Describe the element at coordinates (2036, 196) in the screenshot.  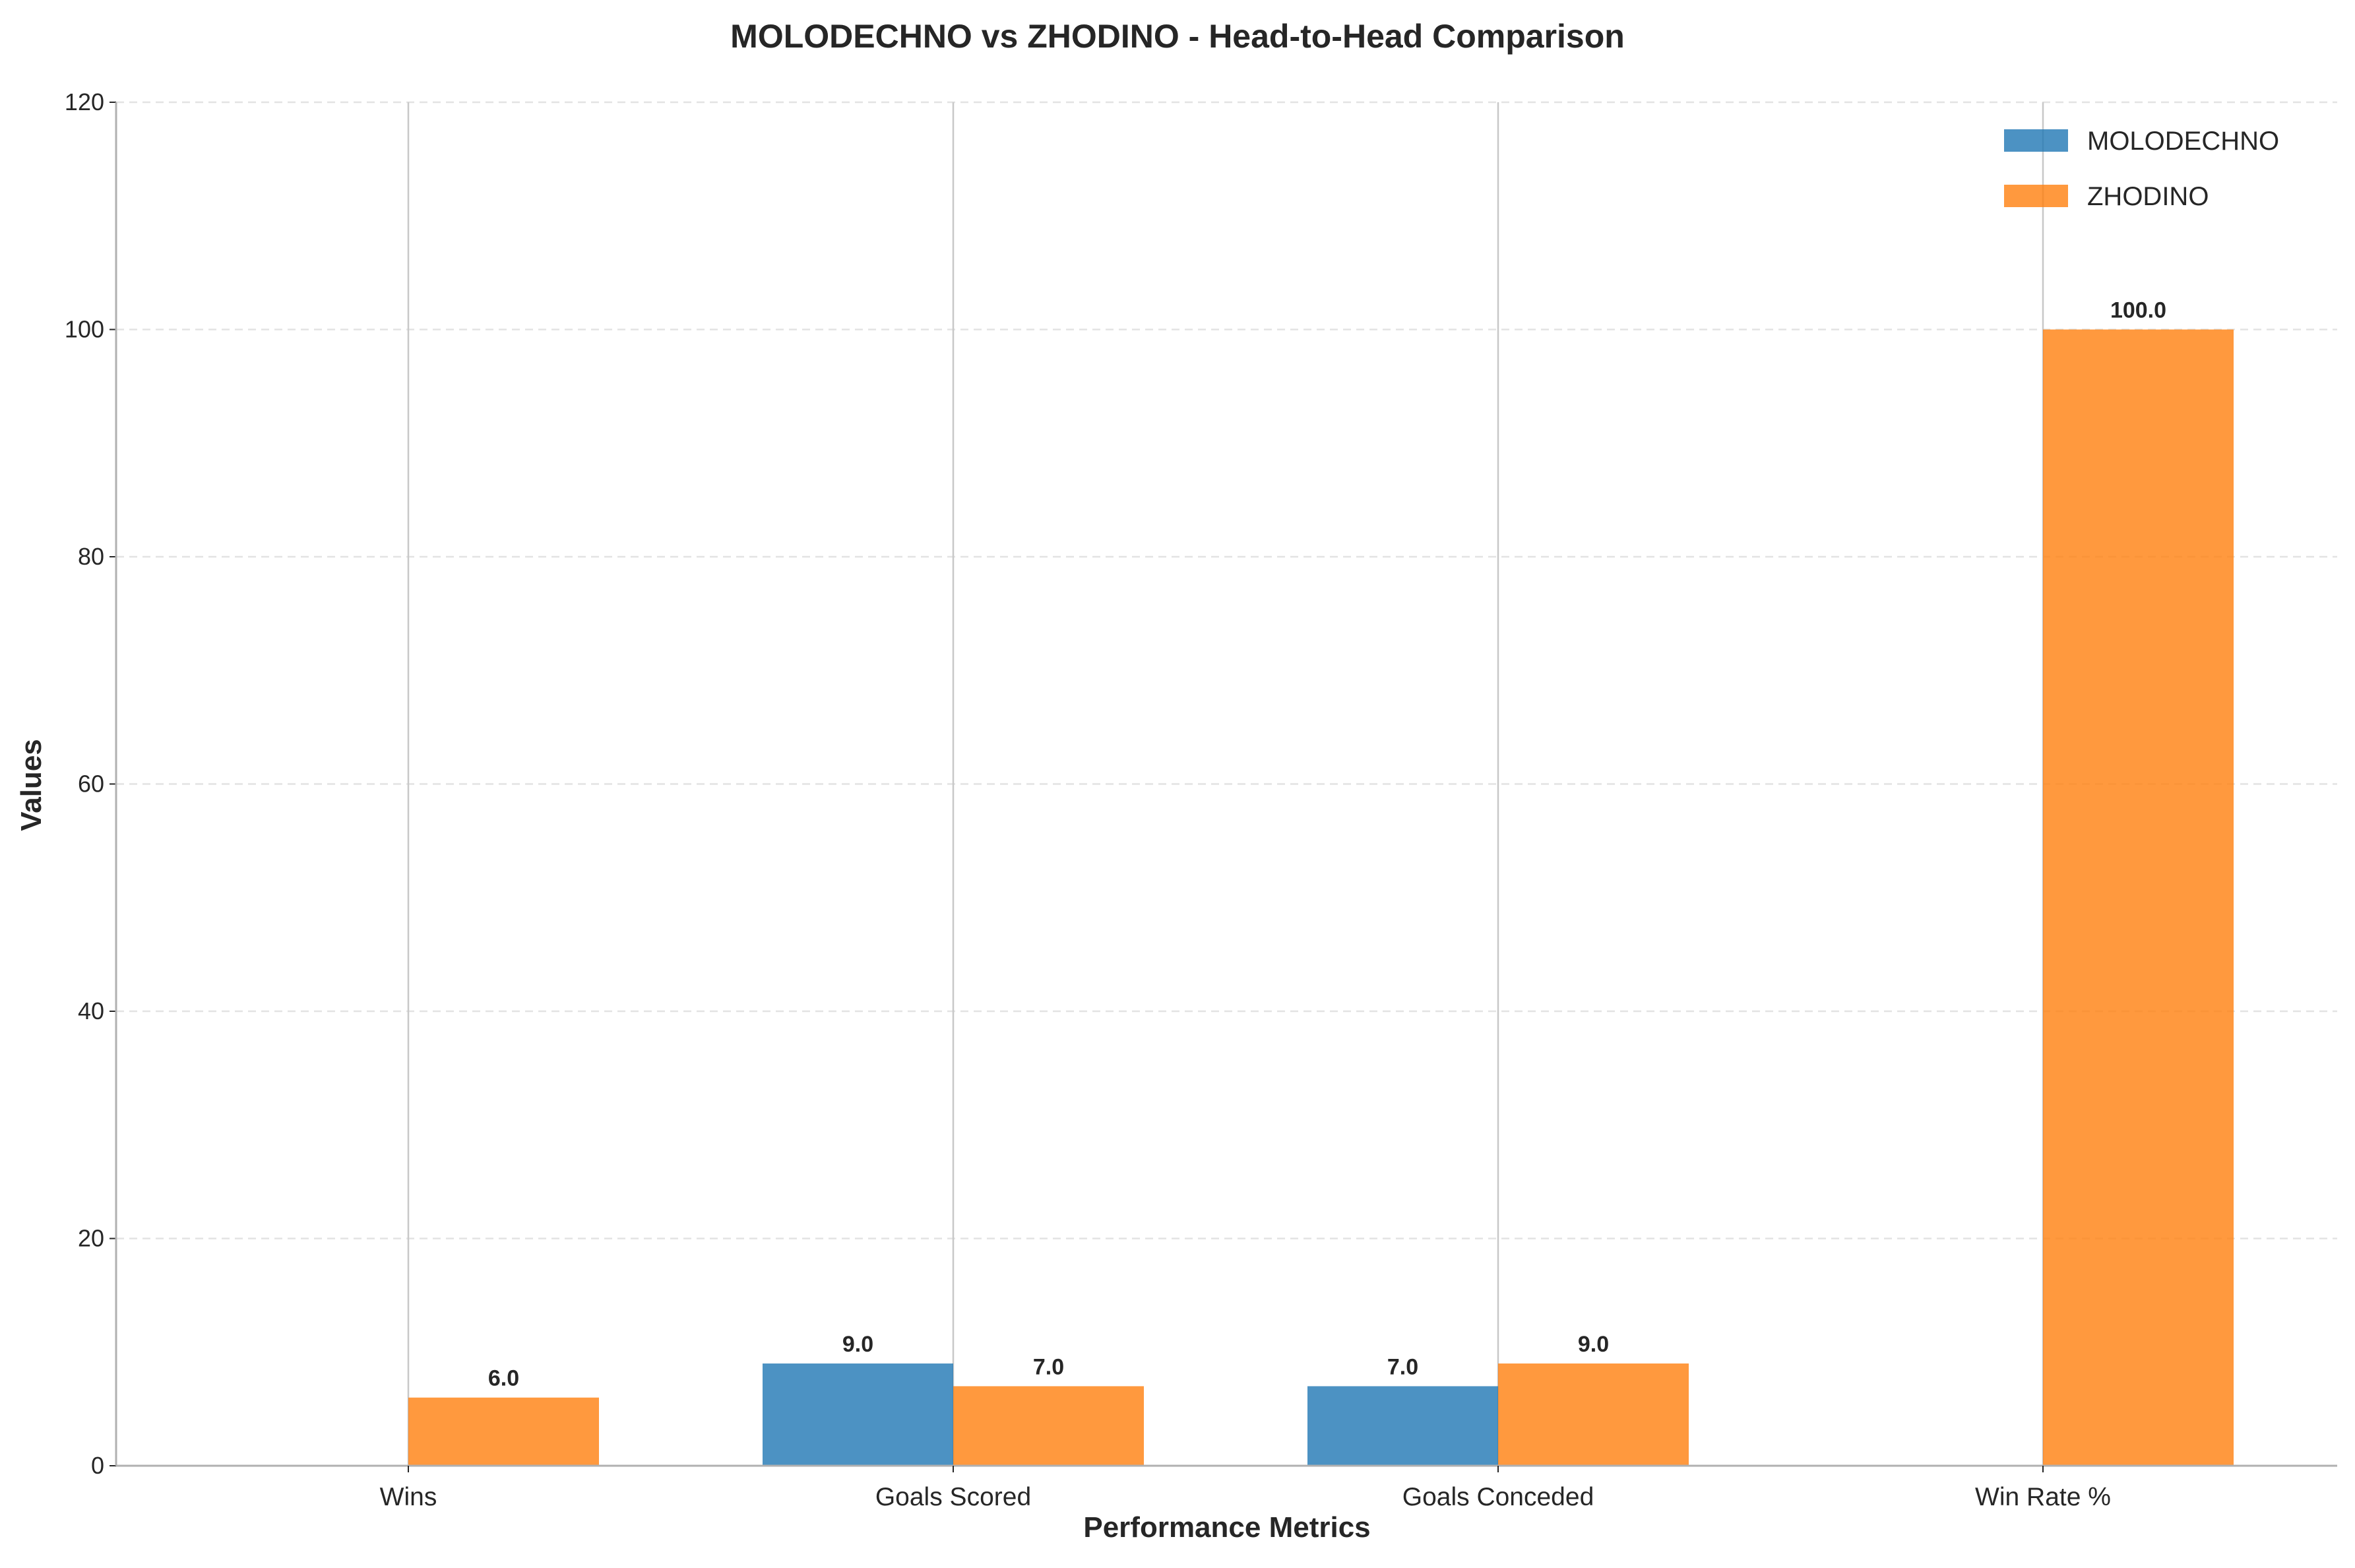
I see `legend-swatch-zhodino` at that location.